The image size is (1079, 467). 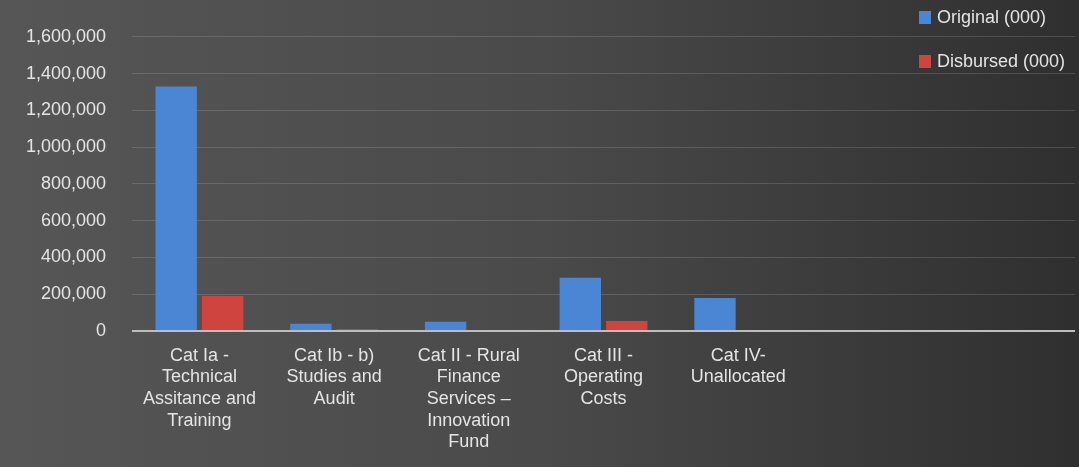 I want to click on y-tick-label: 1,400,000, so click(x=66, y=72).